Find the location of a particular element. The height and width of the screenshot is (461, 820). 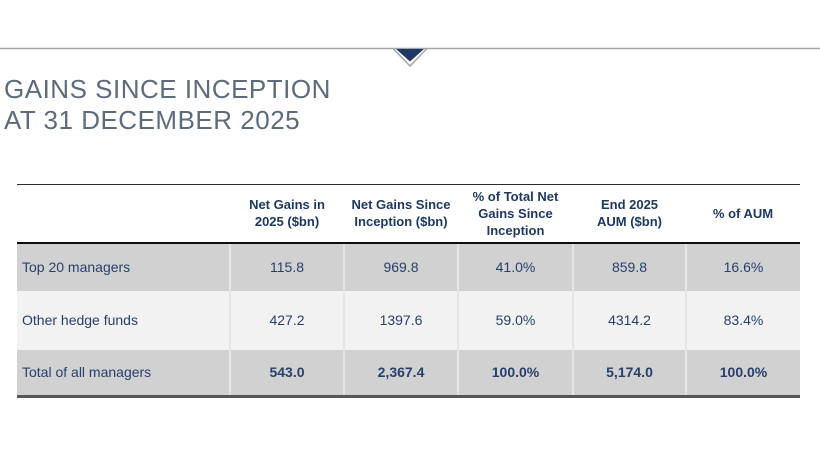

column-header-end-2025-aum: End 2025 AUM ($bn) is located at coordinates (629, 214).